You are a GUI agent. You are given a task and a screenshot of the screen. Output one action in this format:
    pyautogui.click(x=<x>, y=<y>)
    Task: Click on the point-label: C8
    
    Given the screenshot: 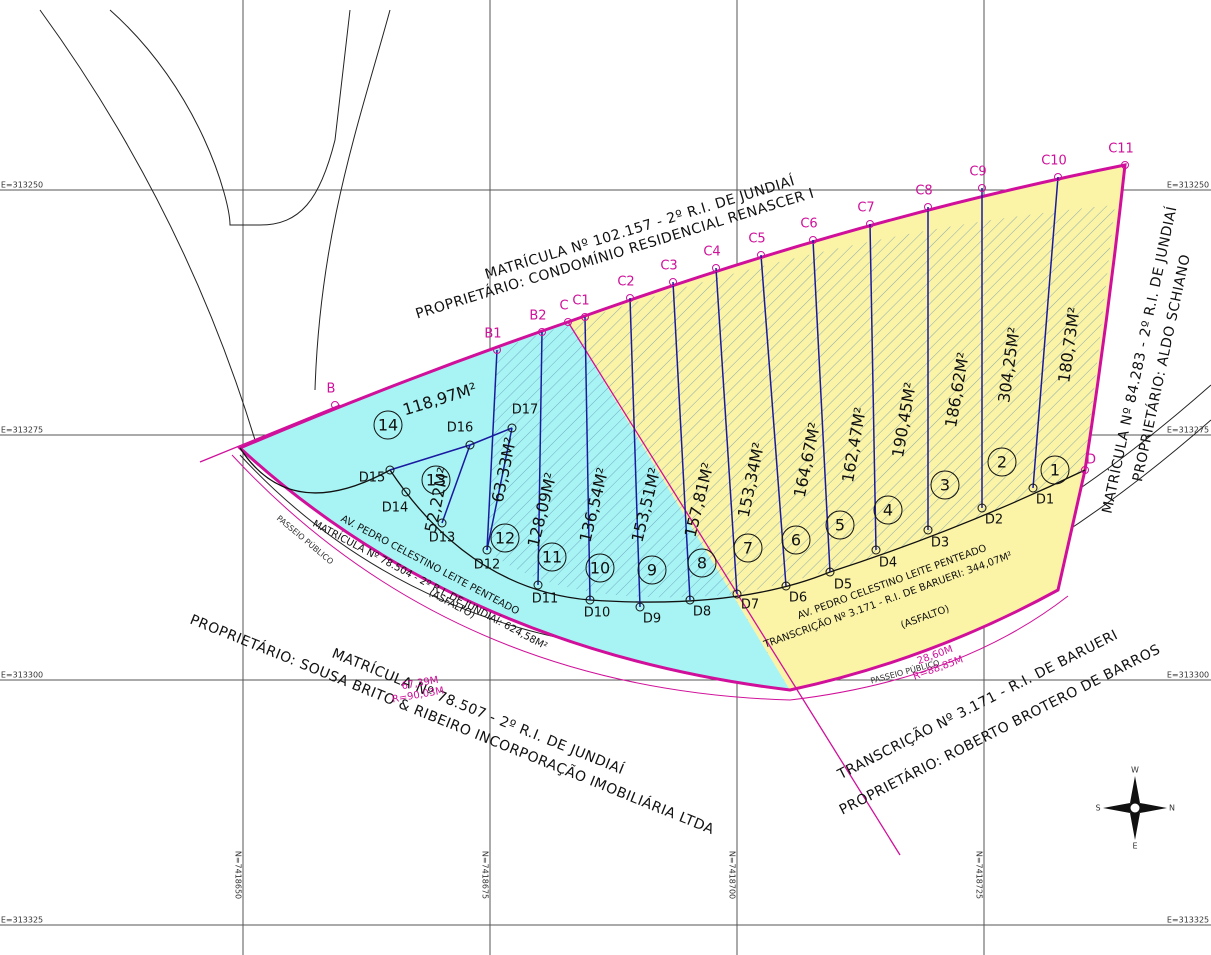 What is the action you would take?
    pyautogui.click(x=923, y=191)
    